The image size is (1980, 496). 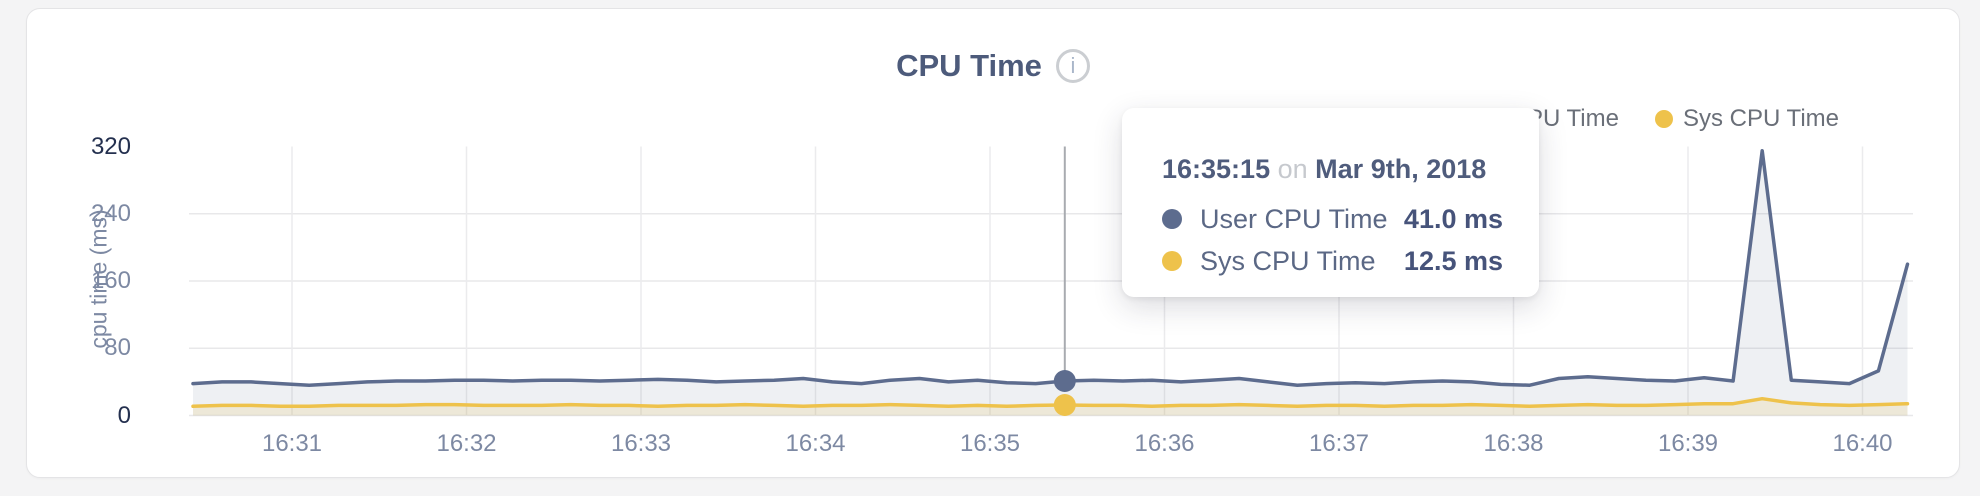 I want to click on x-tick: 16:32, so click(x=466, y=443).